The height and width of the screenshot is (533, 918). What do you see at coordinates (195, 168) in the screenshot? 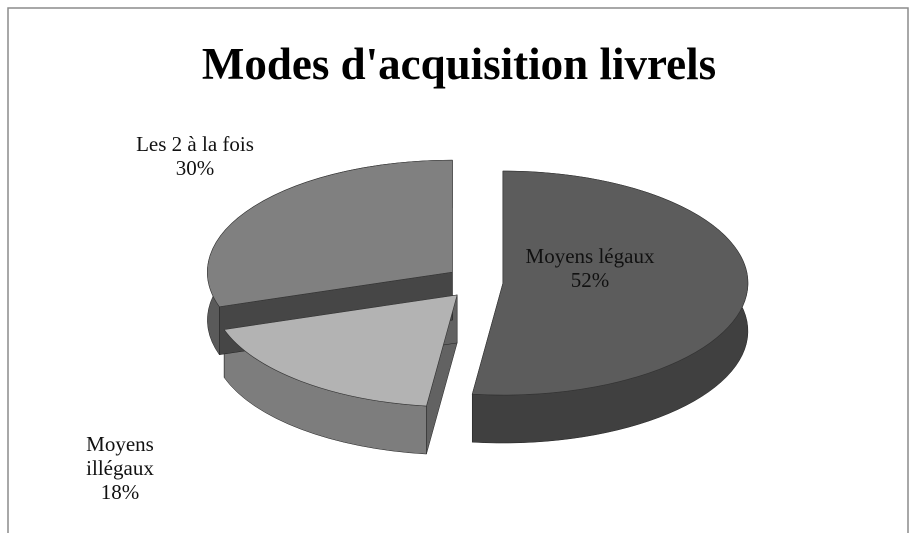
I see `value-label: 30%` at bounding box center [195, 168].